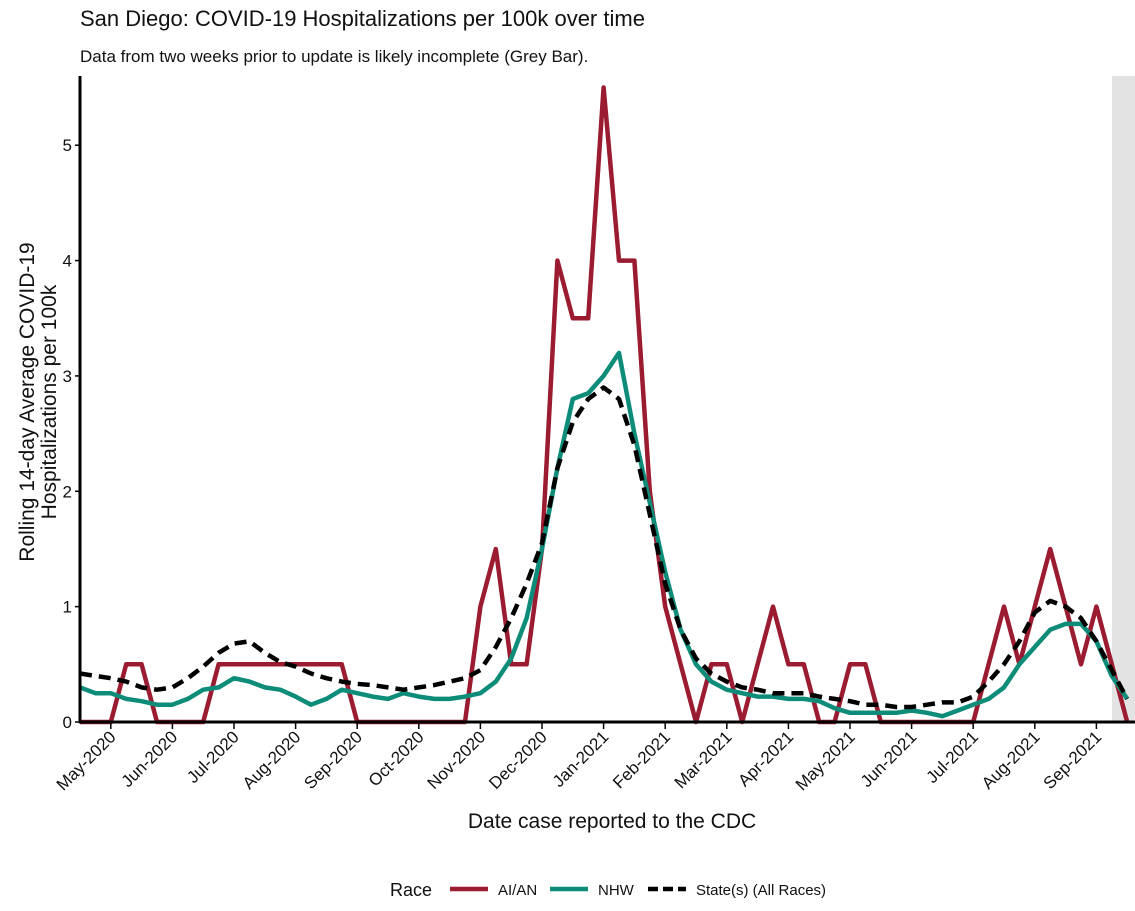 The width and height of the screenshot is (1135, 911). Describe the element at coordinates (67, 145) in the screenshot. I see `y-tick-label: 5` at that location.